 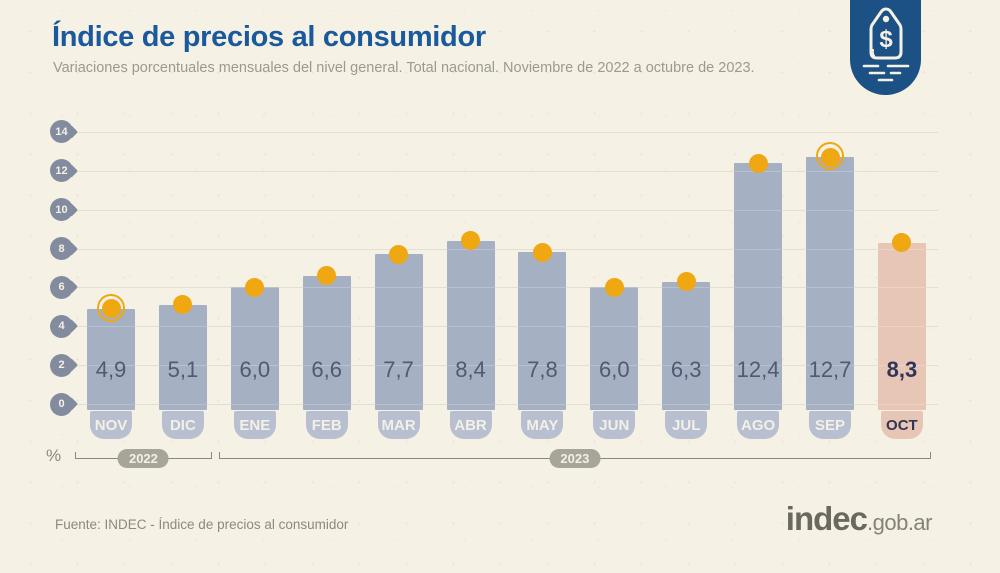 What do you see at coordinates (61, 287) in the screenshot?
I see `y-axis-tick-pin: 6` at bounding box center [61, 287].